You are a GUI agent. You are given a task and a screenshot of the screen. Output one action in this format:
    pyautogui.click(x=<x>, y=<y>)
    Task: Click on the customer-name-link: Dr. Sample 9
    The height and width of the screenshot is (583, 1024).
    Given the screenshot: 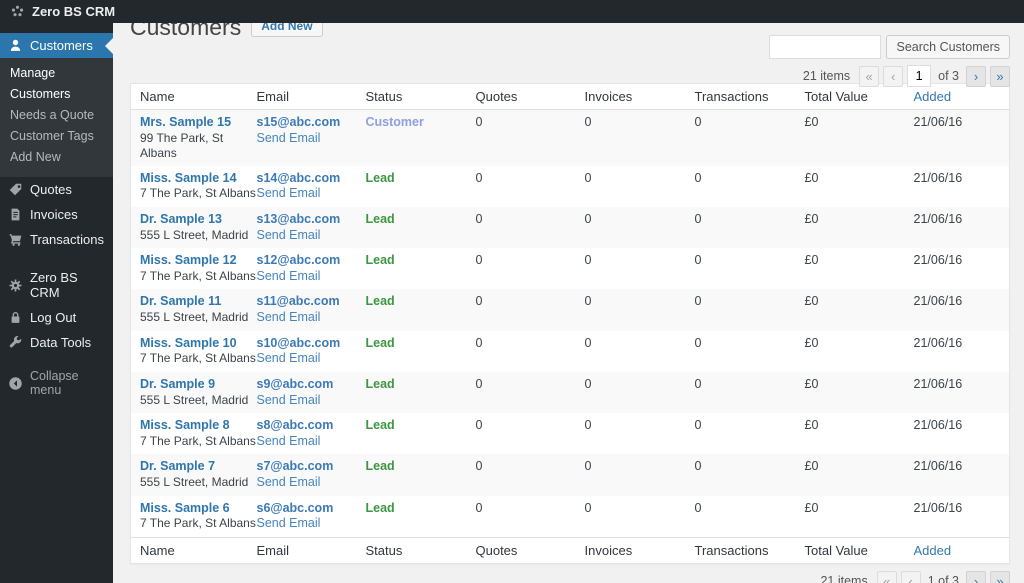 What is the action you would take?
    pyautogui.click(x=178, y=383)
    